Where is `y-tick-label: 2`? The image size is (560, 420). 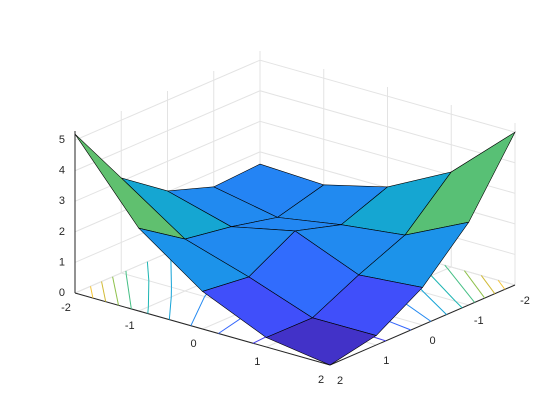 y-tick-label: 2 is located at coordinates (340, 381).